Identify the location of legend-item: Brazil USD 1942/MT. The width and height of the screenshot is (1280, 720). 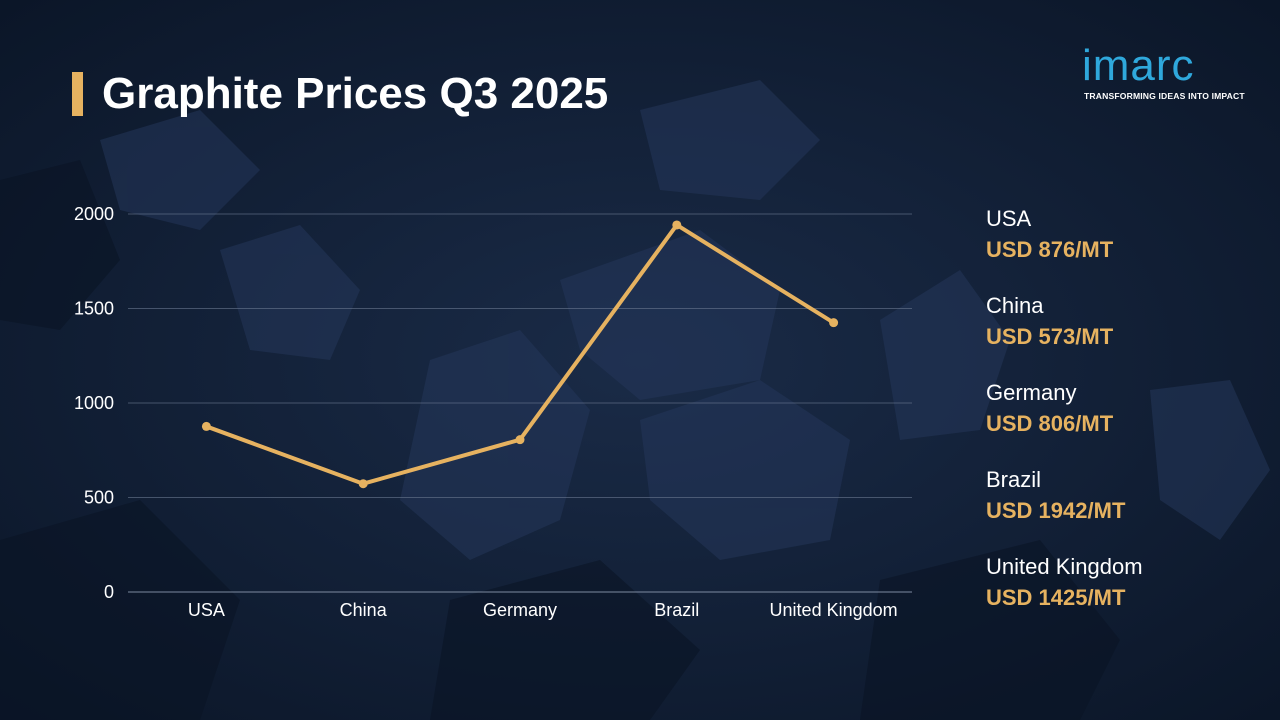
(1126, 508).